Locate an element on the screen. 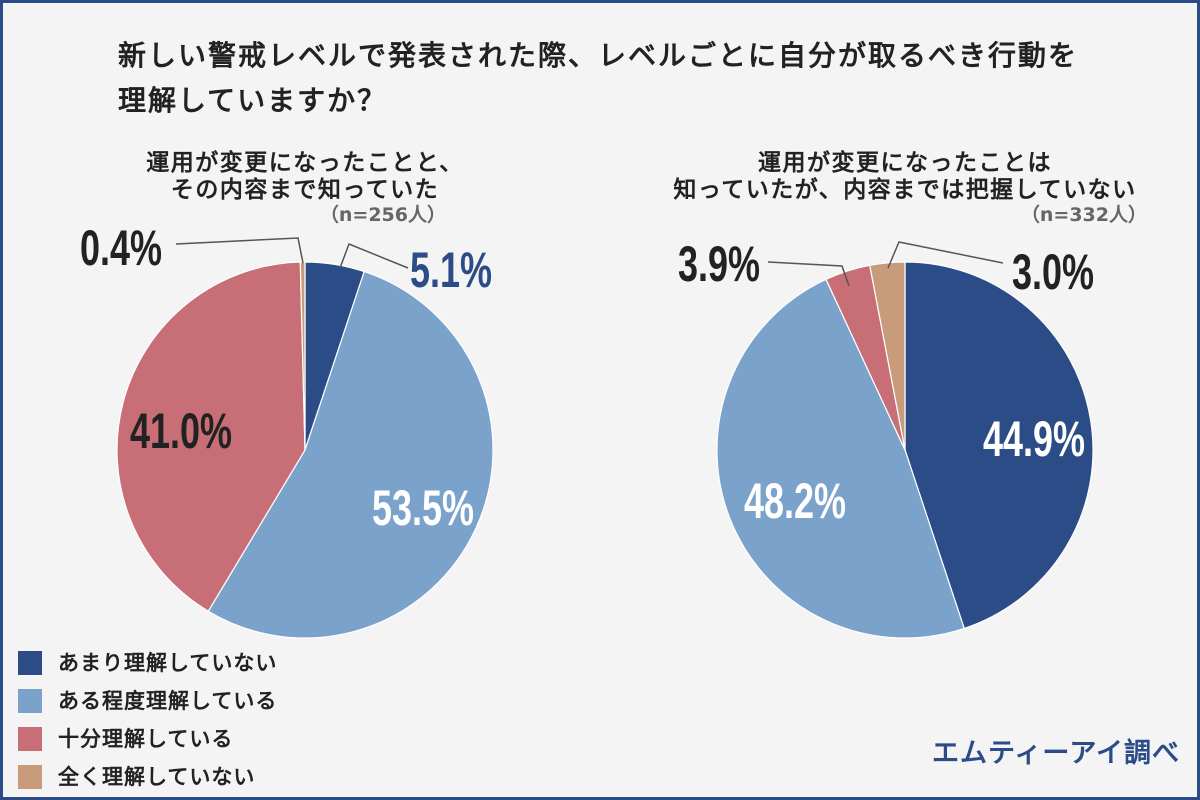 The image size is (1200, 800). right-pie-heading-line-1: 運用が変更になったことは is located at coordinates (905, 163).